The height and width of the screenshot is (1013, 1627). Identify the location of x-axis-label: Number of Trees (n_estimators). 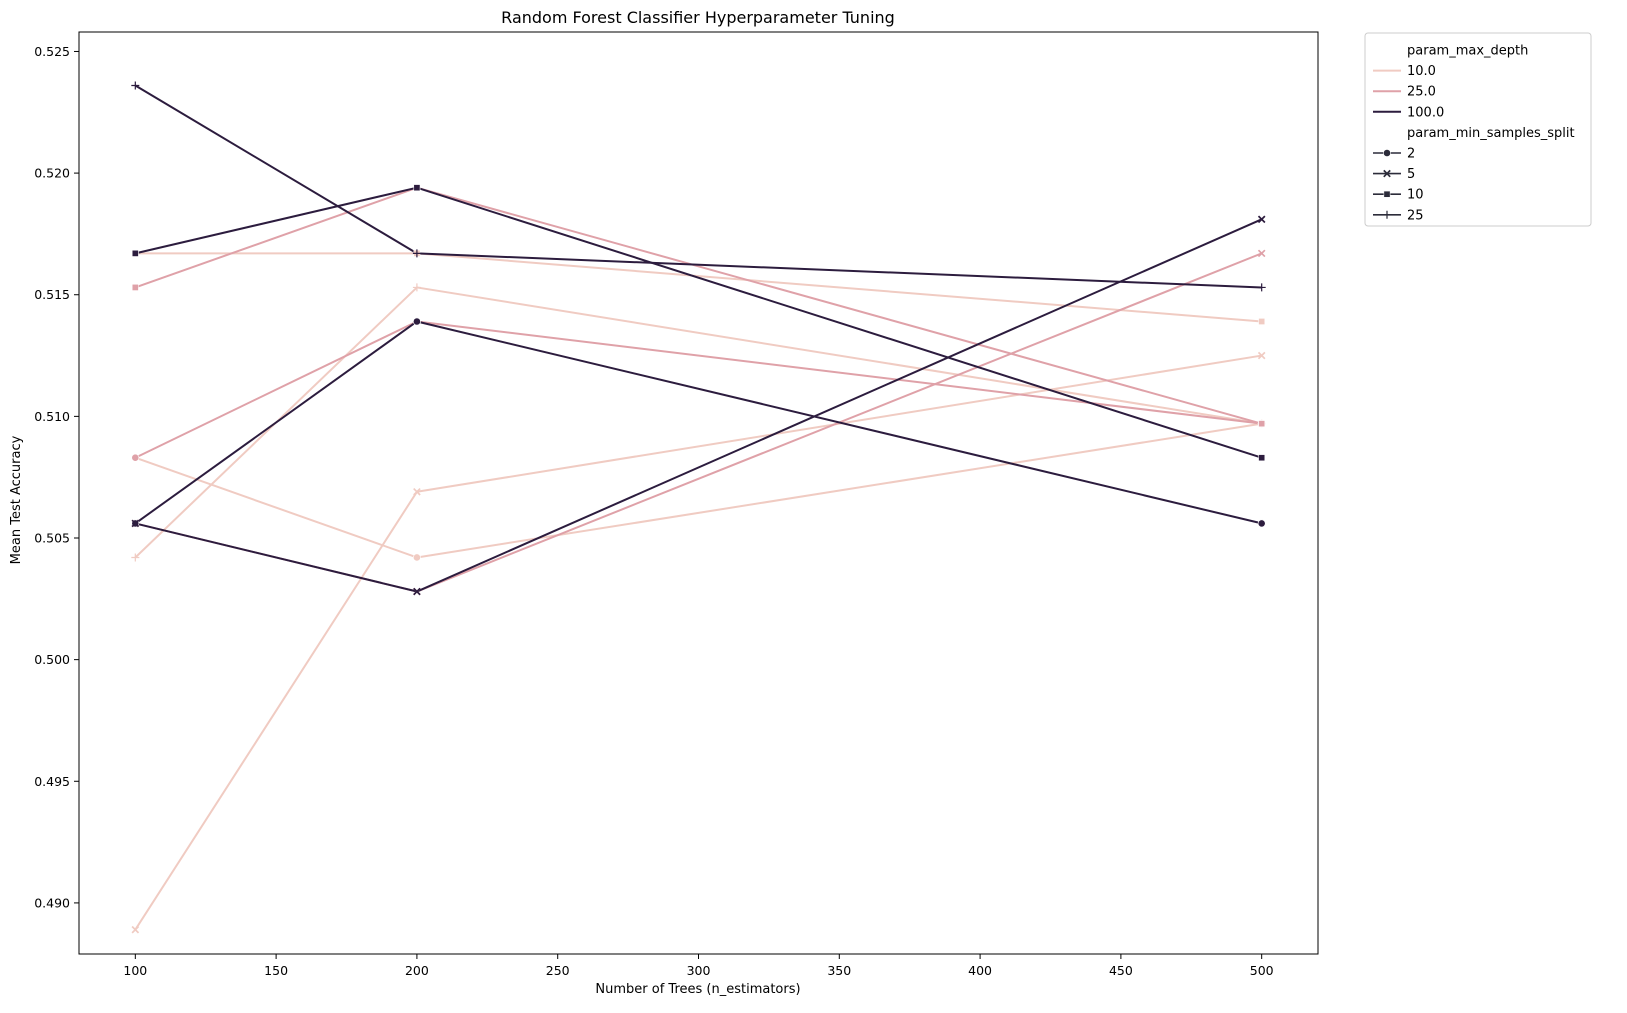
(697, 989).